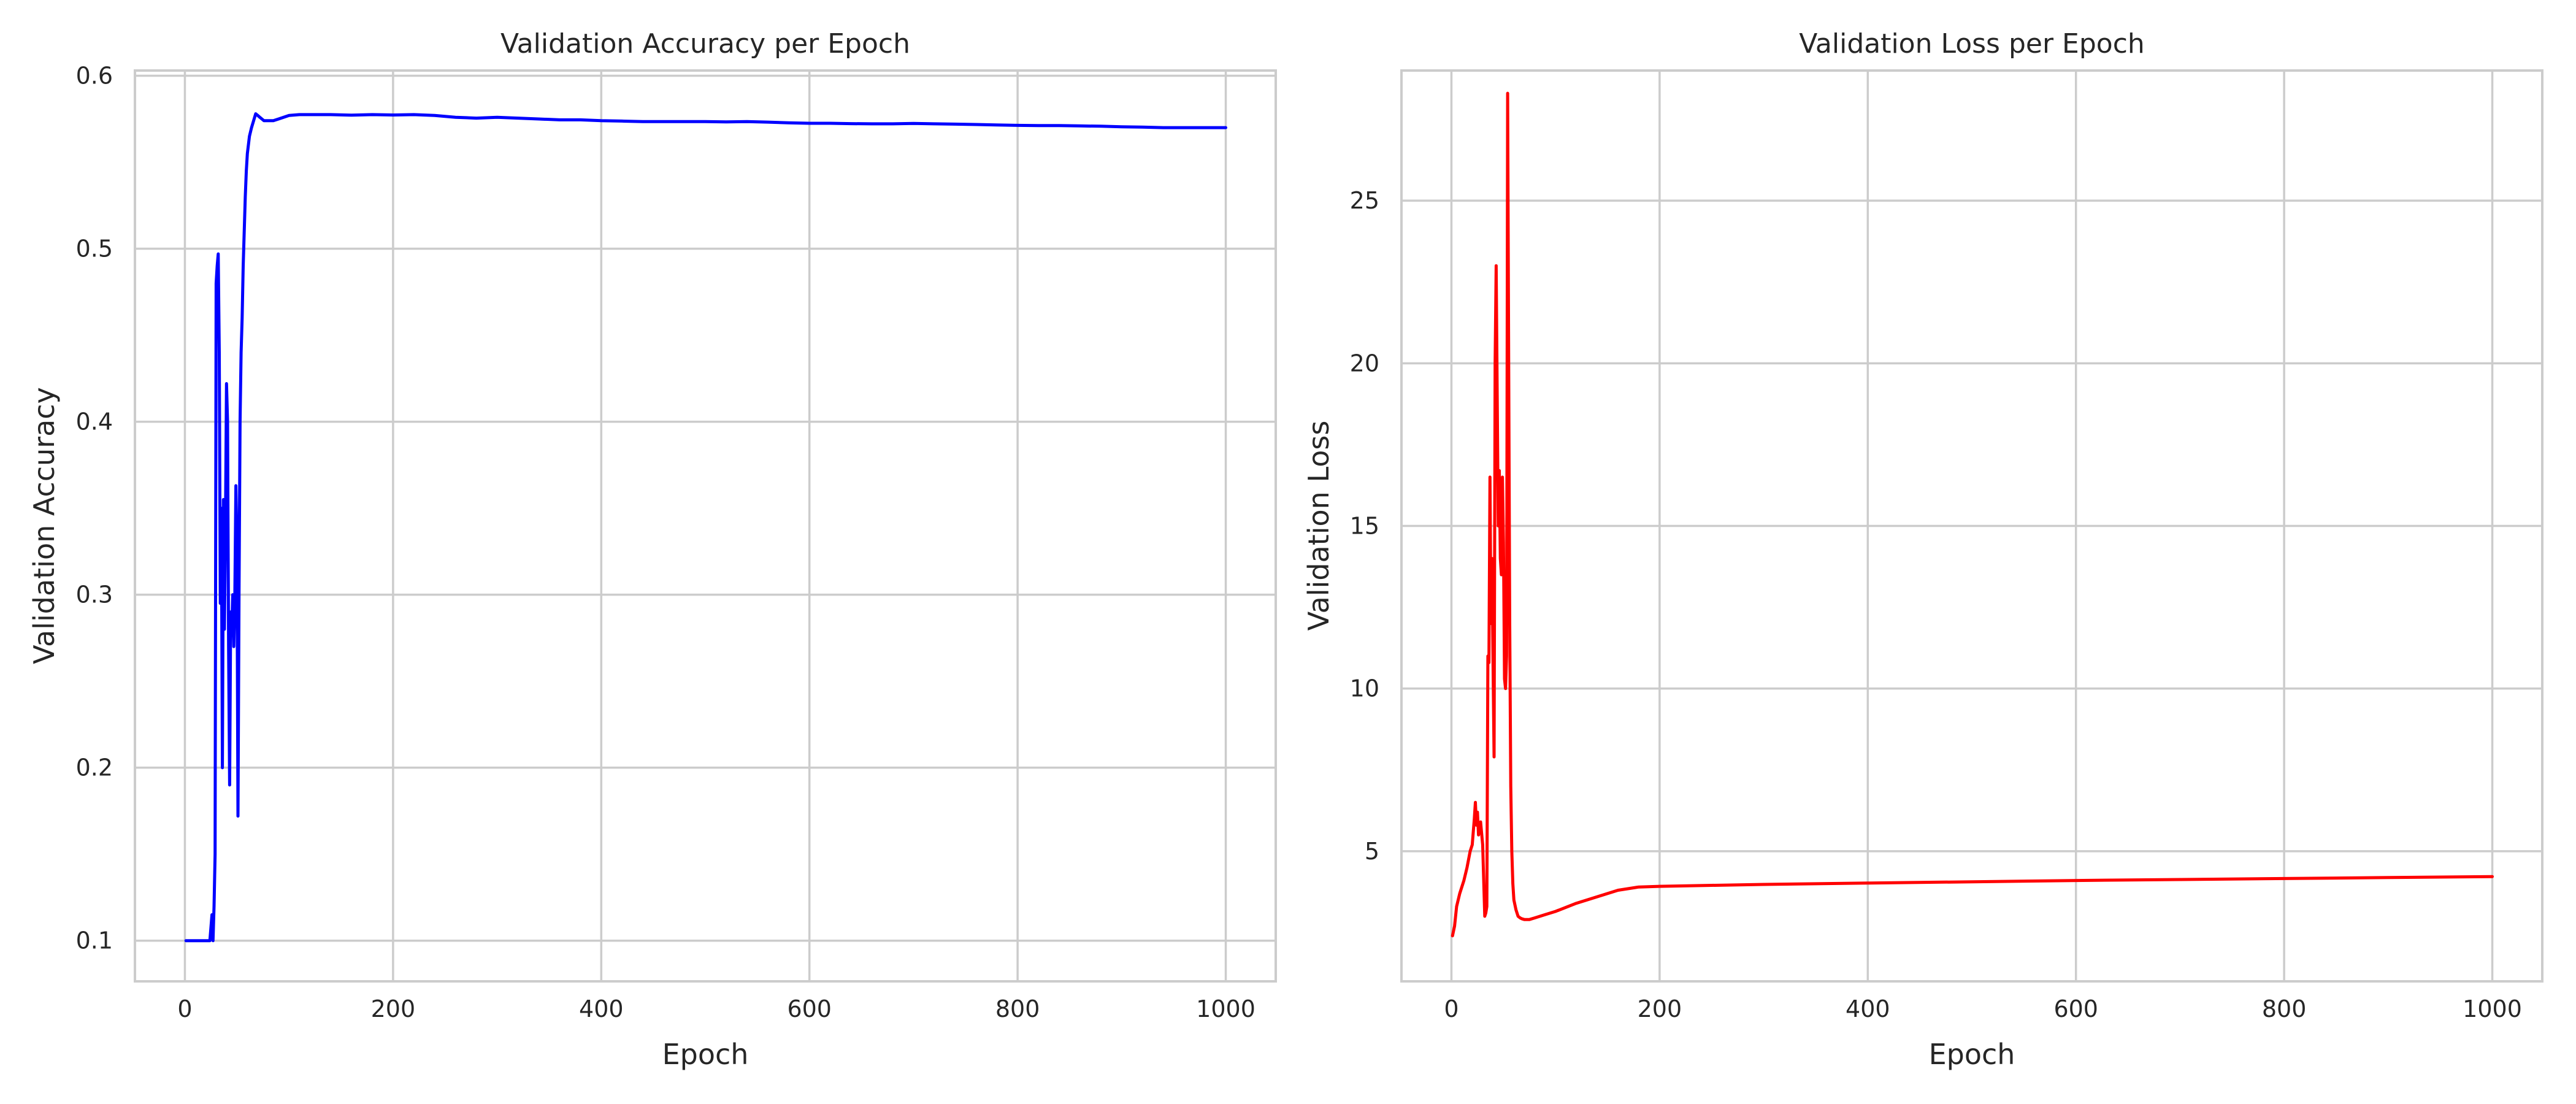 Image resolution: width=2576 pixels, height=1104 pixels. Describe the element at coordinates (1364, 688) in the screenshot. I see `y-tick-label: 10` at that location.